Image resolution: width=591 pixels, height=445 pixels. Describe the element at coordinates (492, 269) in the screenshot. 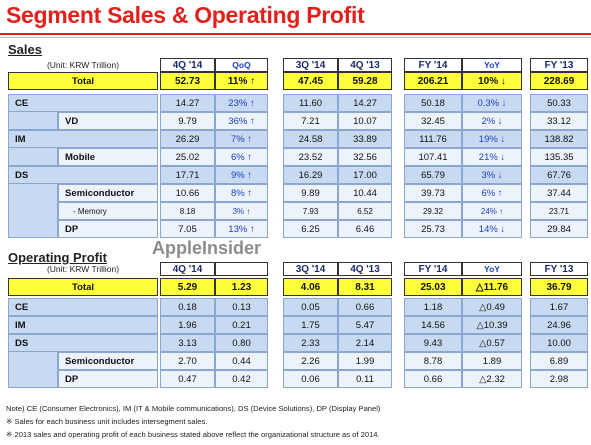

I see `column-header: YoY` at that location.